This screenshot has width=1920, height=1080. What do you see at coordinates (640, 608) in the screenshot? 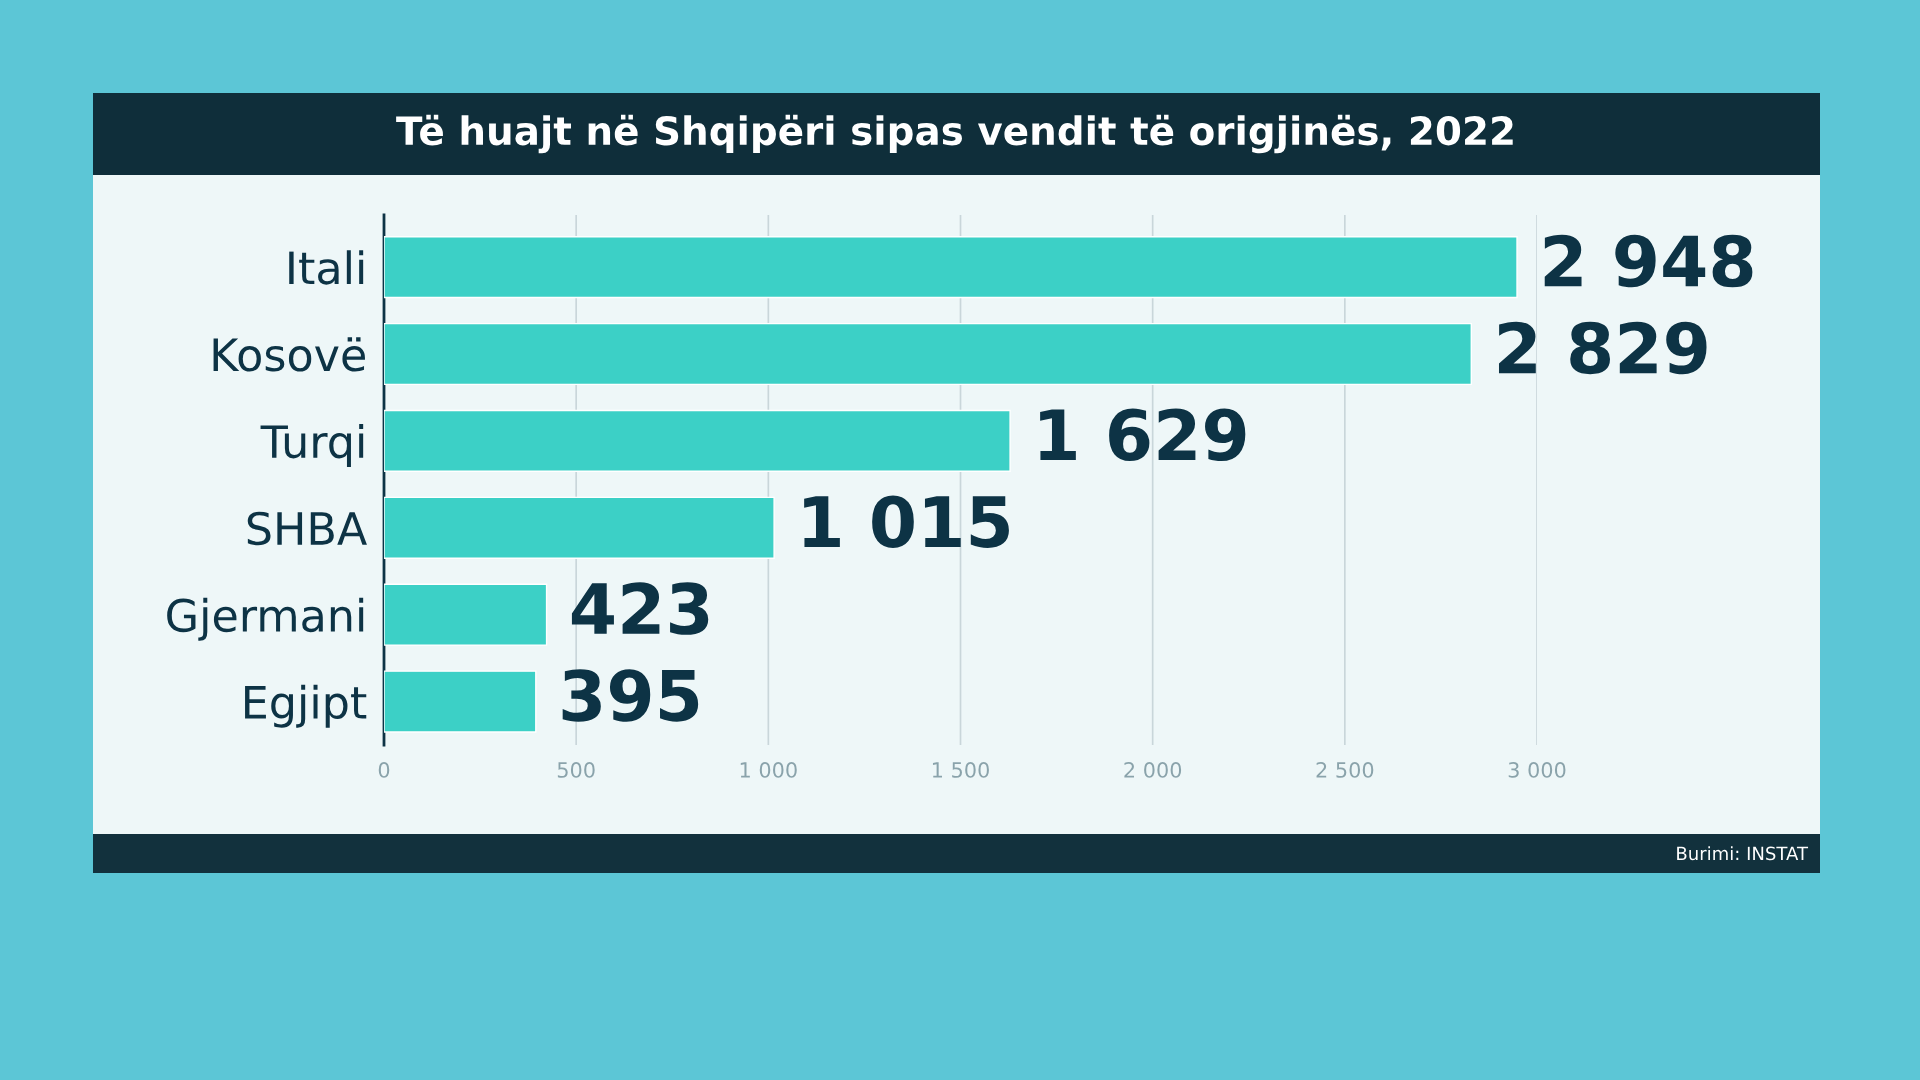
I see `data-label: 423` at bounding box center [640, 608].